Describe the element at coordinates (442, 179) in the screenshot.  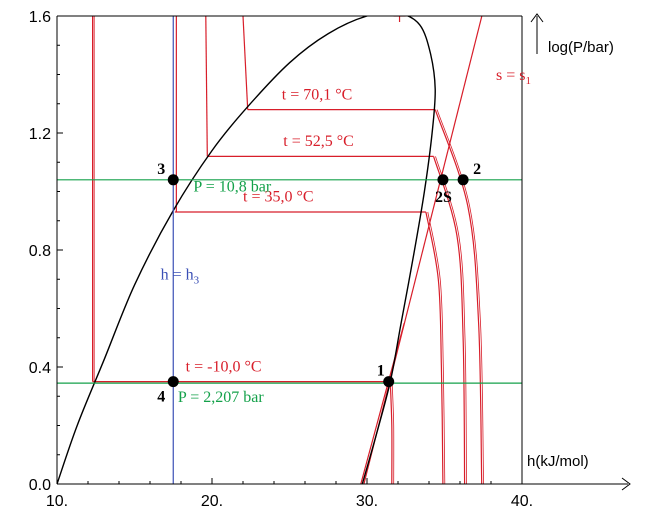
I see `state-point-2s` at that location.